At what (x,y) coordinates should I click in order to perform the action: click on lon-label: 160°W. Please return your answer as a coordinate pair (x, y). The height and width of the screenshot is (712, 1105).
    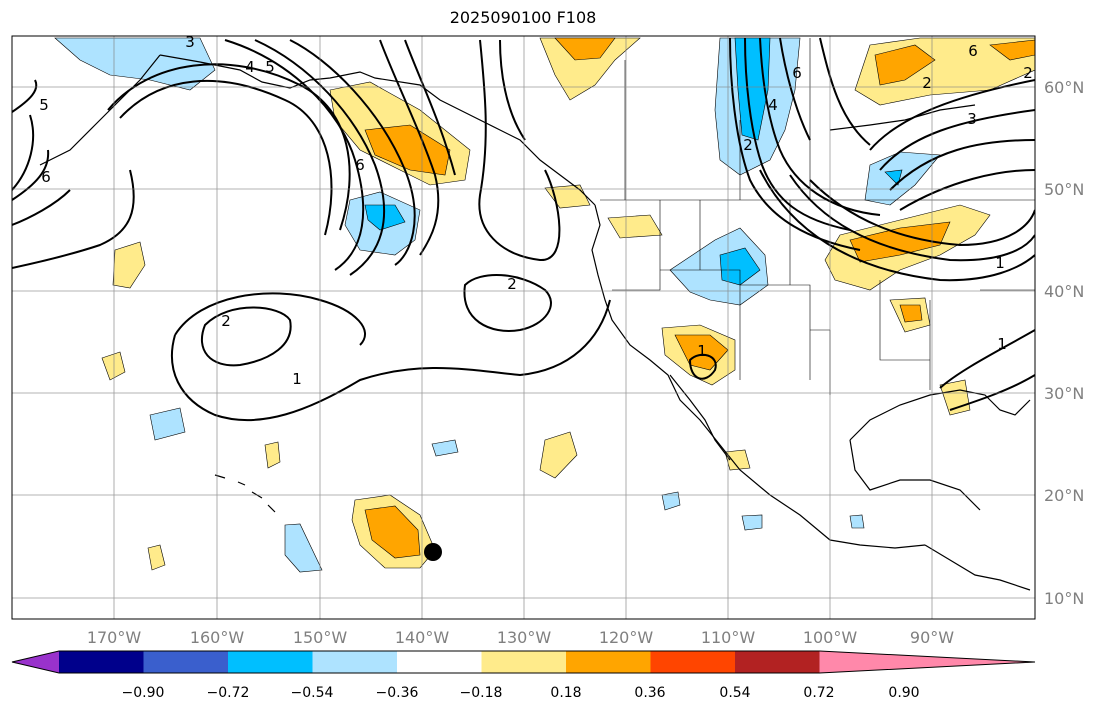
    Looking at the image, I should click on (217, 637).